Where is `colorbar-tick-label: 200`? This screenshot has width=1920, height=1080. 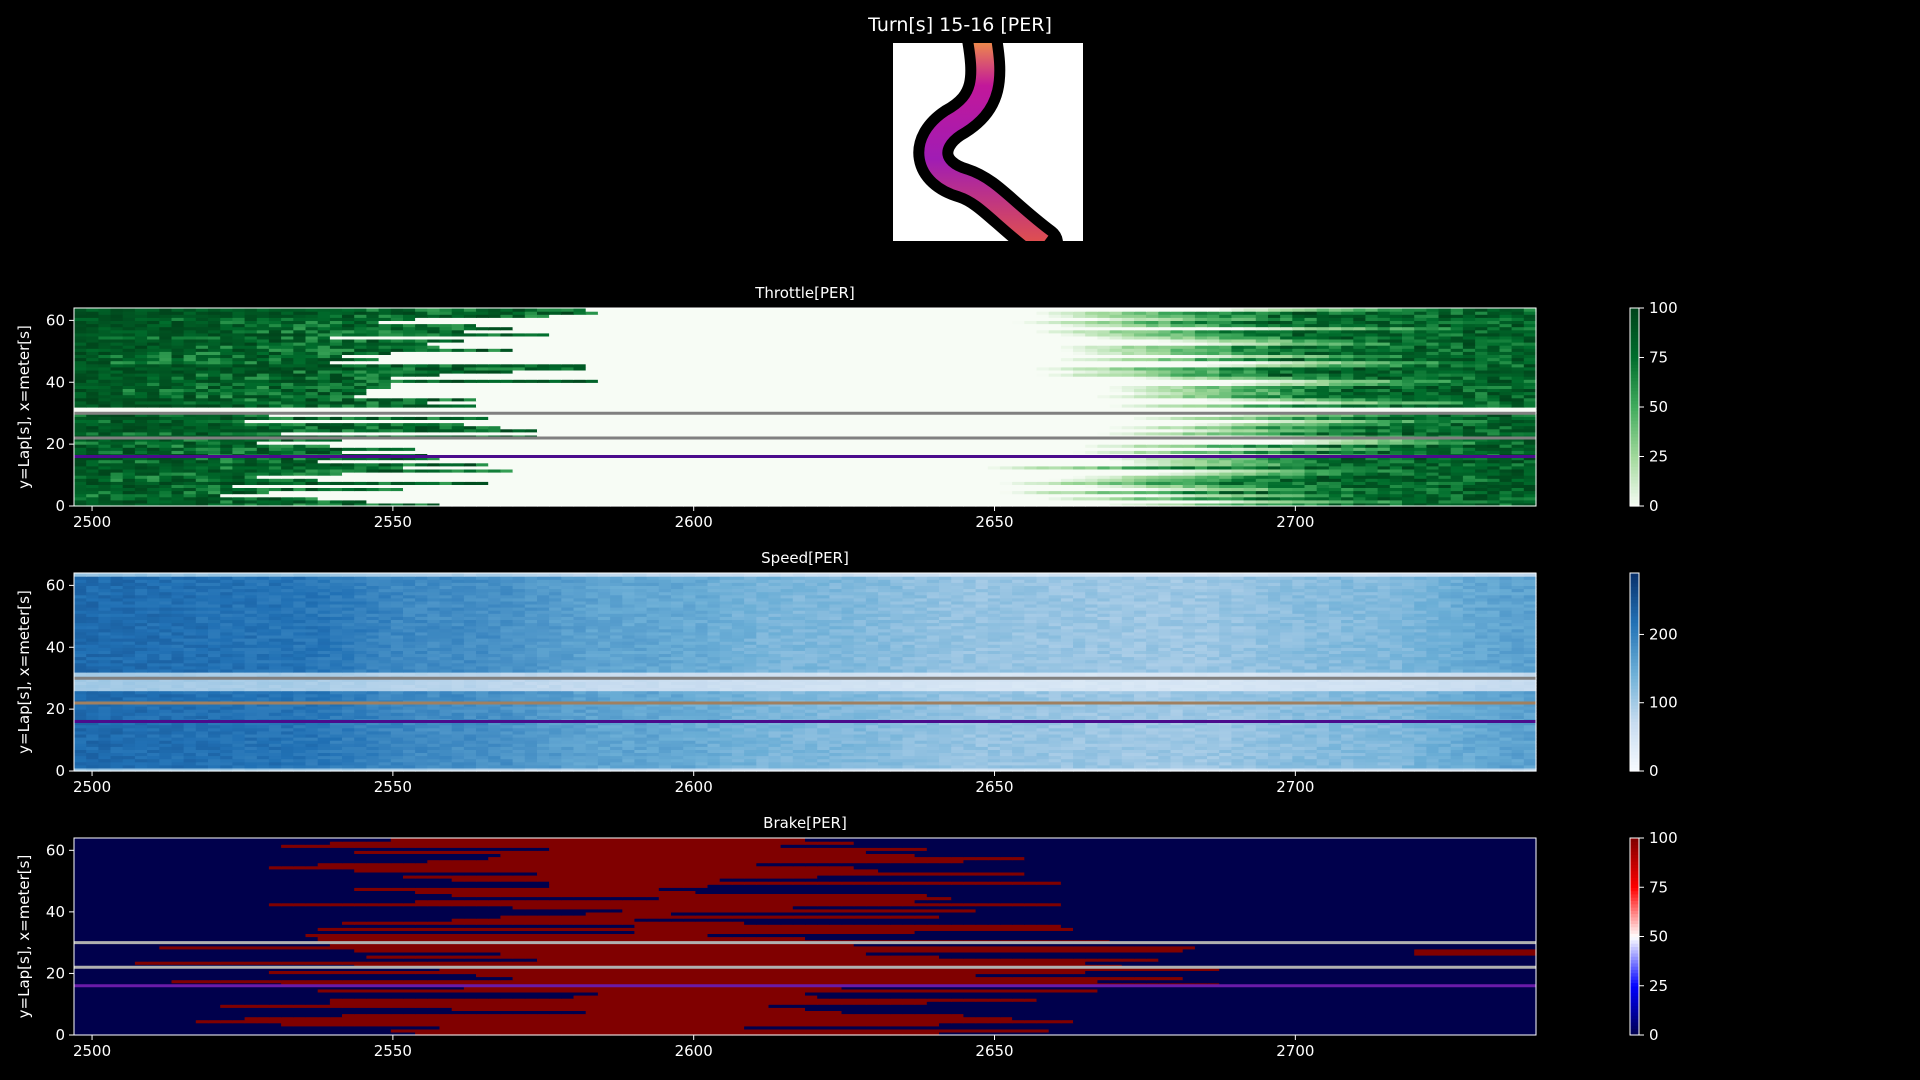
colorbar-tick-label: 200 is located at coordinates (1663, 634).